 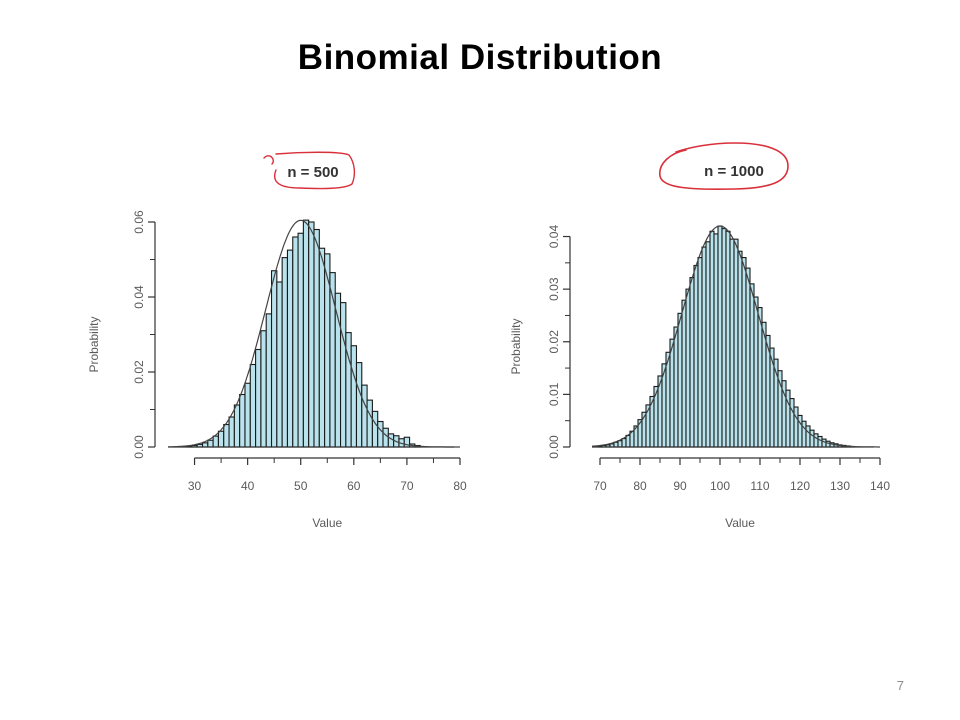 I want to click on red-underline-annotation, so click(x=309, y=170).